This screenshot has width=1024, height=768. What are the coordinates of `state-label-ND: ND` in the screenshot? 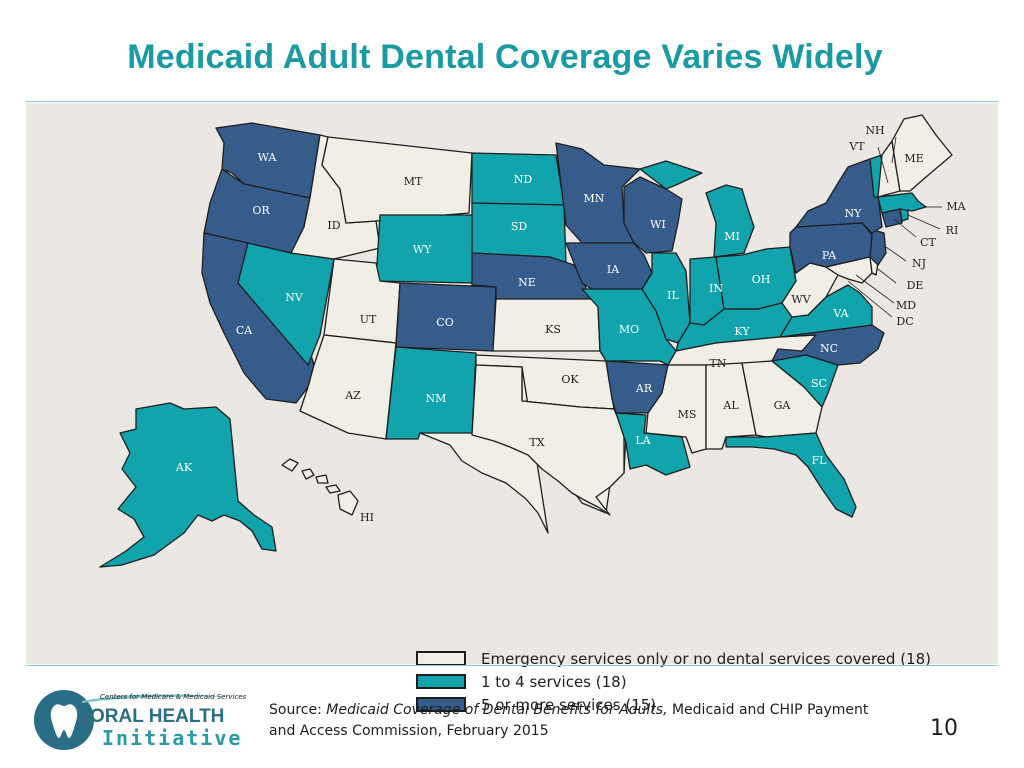 It's located at (523, 179).